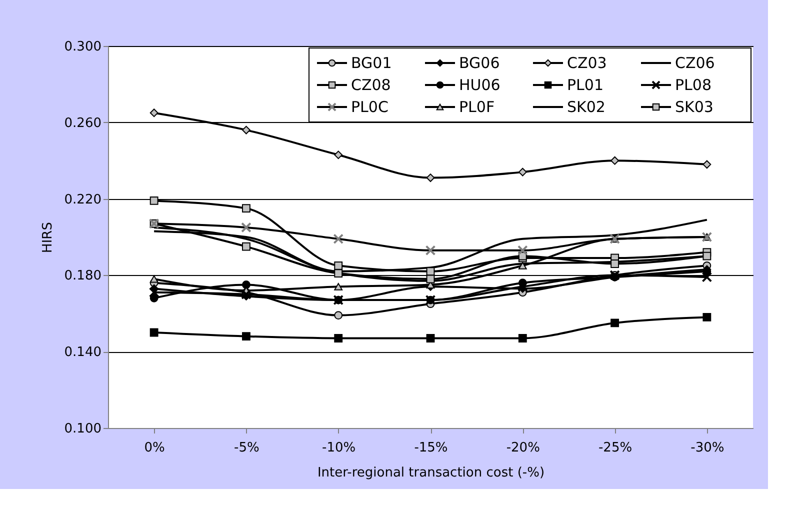 Image resolution: width=798 pixels, height=520 pixels. Describe the element at coordinates (369, 107) in the screenshot. I see `legend-label: PL0C` at that location.